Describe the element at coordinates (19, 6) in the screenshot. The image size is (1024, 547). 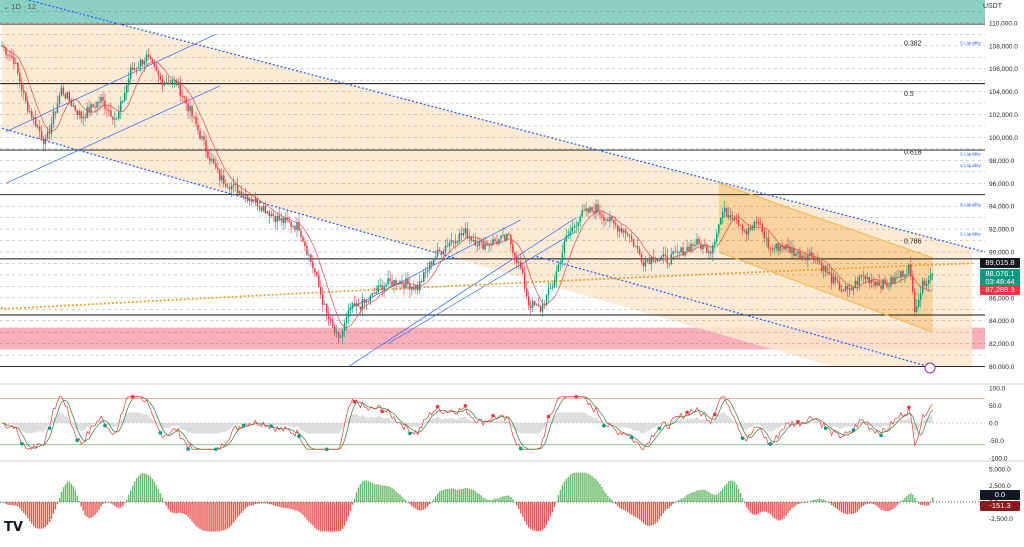
I see `symbol-header: ⌄ 1D · 12` at that location.